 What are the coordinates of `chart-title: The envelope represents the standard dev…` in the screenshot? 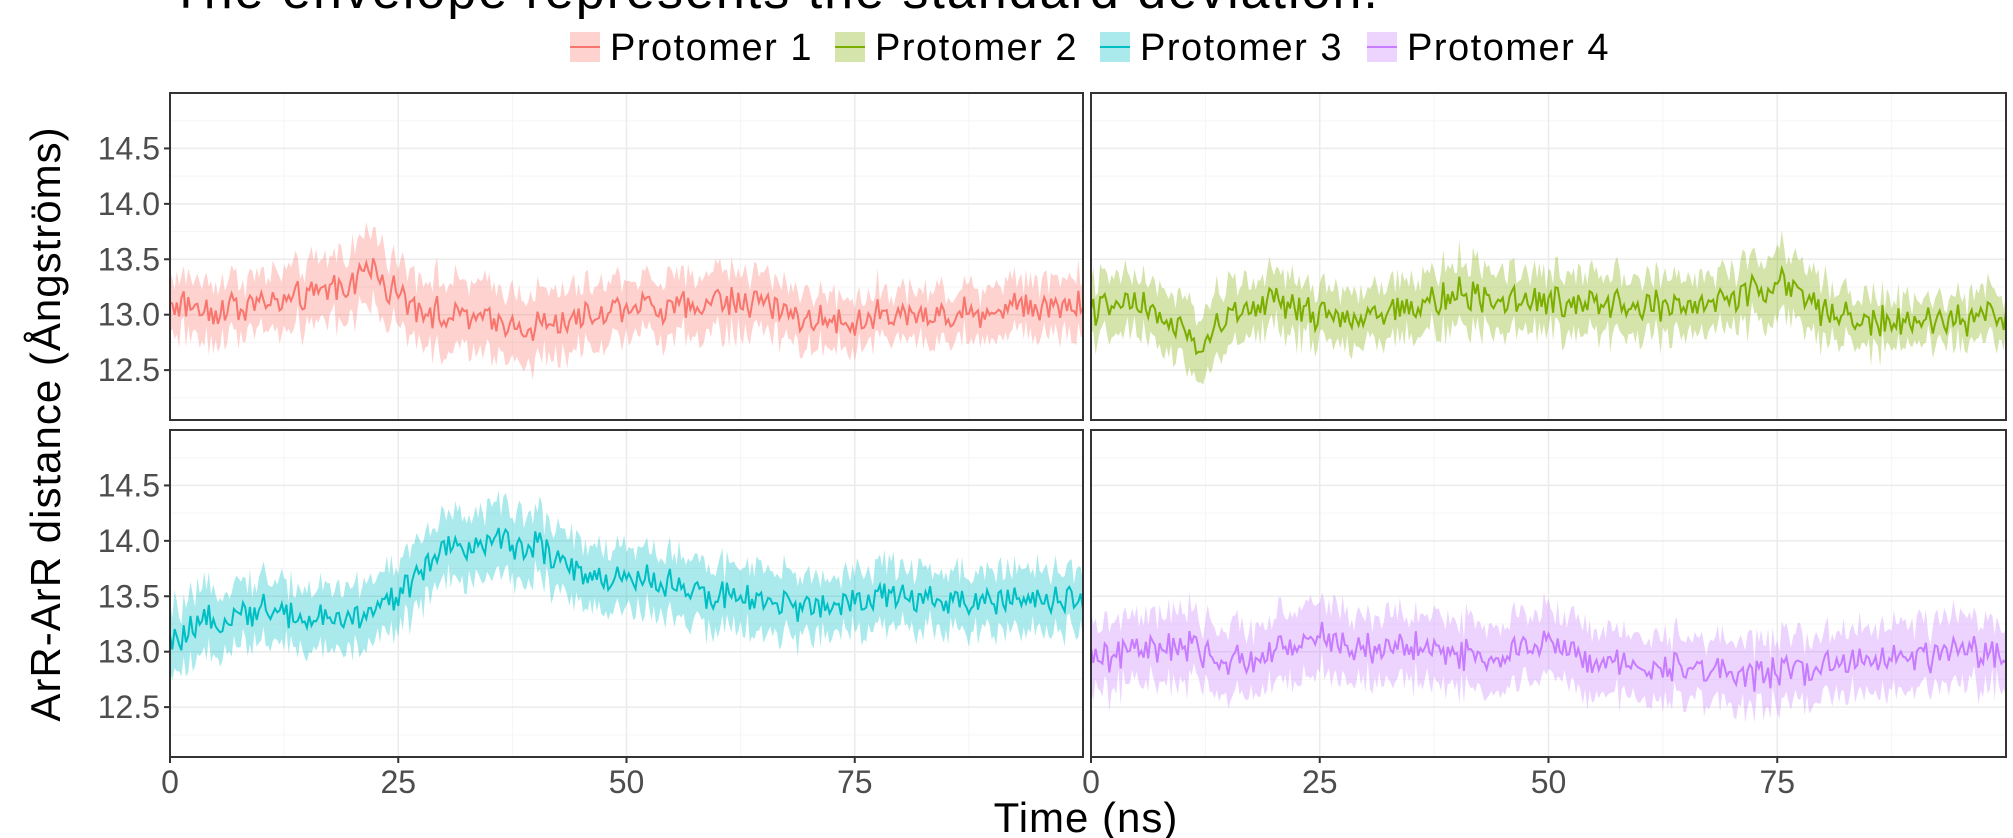 It's located at (775, 10).